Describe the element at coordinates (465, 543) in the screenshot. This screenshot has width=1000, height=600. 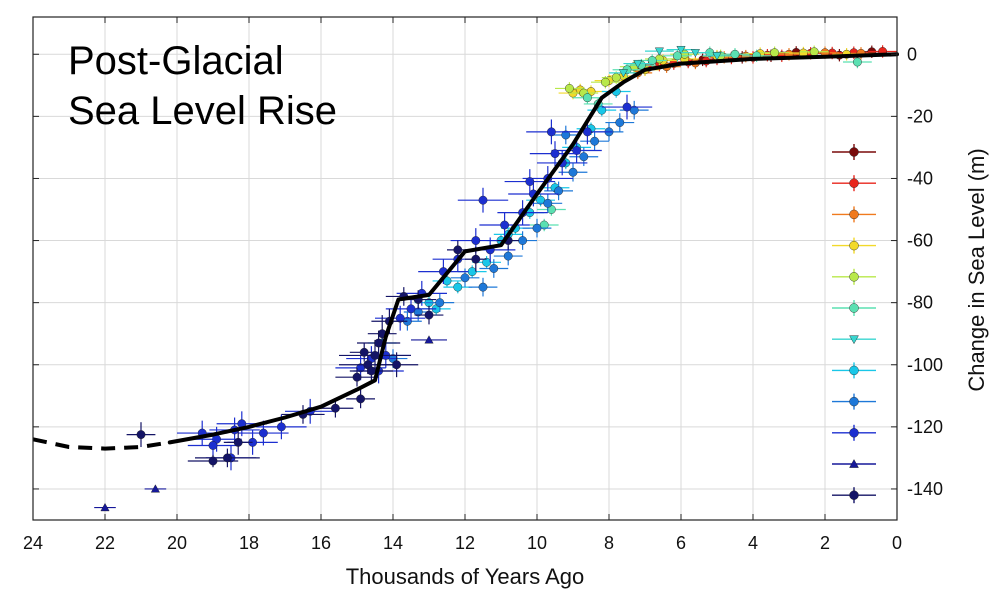
I see `x-tick-label: 12` at that location.